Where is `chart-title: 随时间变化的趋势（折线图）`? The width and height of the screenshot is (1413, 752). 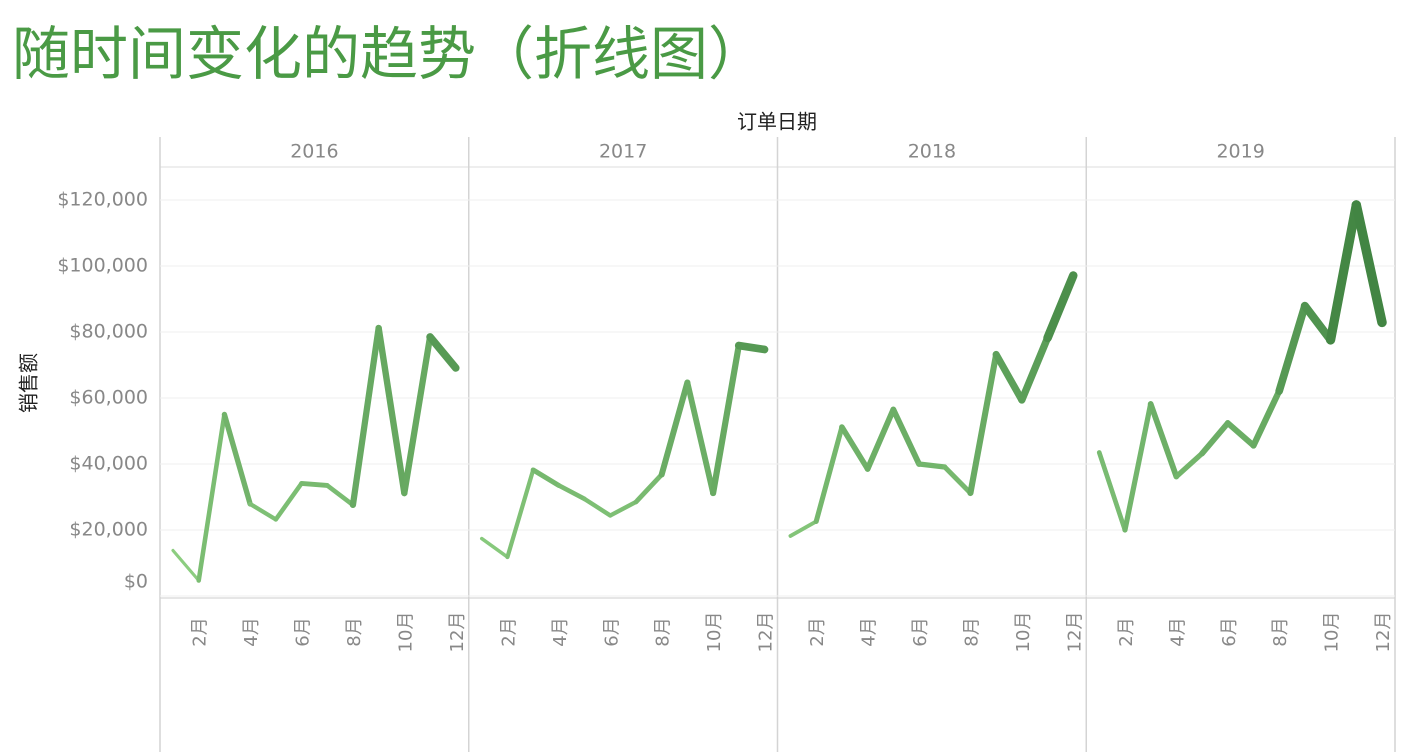 chart-title: 随时间变化的趋势（折线图） is located at coordinates (389, 54).